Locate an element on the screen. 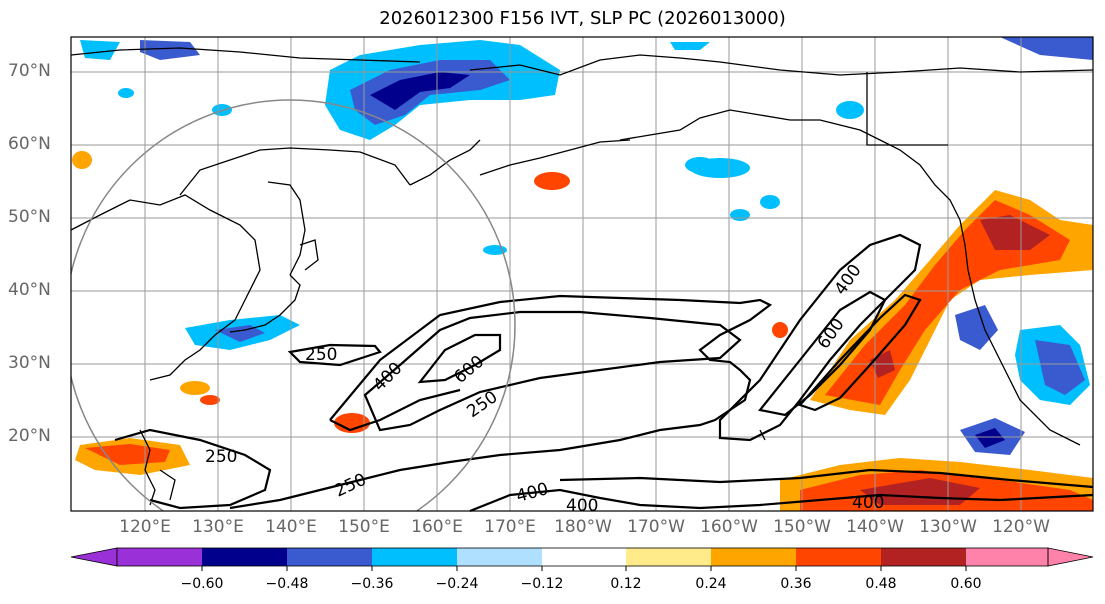  lon-label: 180°W is located at coordinates (583, 527).